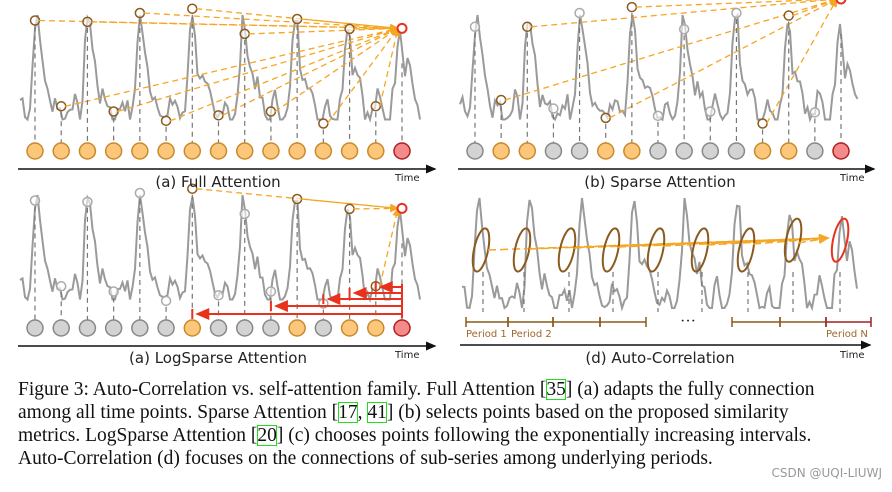 The height and width of the screenshot is (492, 892). I want to click on caption-text: metrics. LogSparse Attention [, so click(138, 435).